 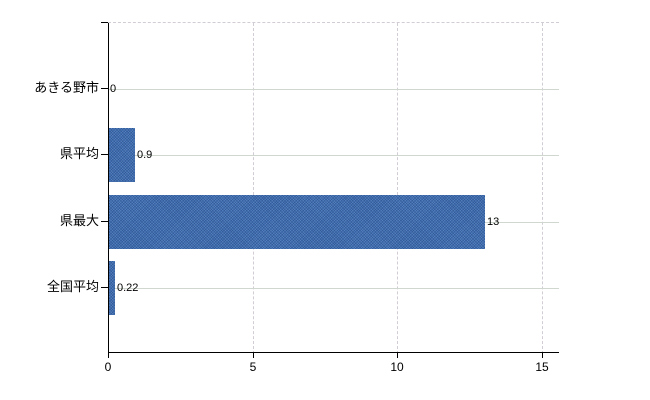 I want to click on y-axis-line, so click(x=108, y=188).